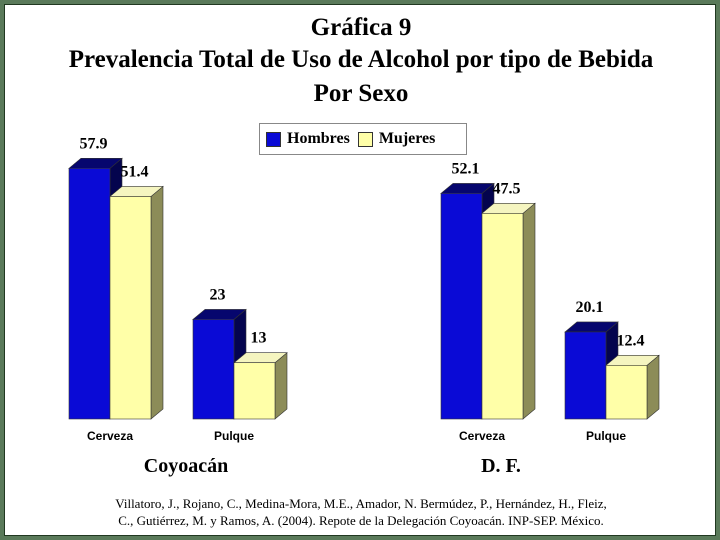 This screenshot has height=540, width=720. What do you see at coordinates (461, 306) in the screenshot?
I see `bar-1-0-0-front` at bounding box center [461, 306].